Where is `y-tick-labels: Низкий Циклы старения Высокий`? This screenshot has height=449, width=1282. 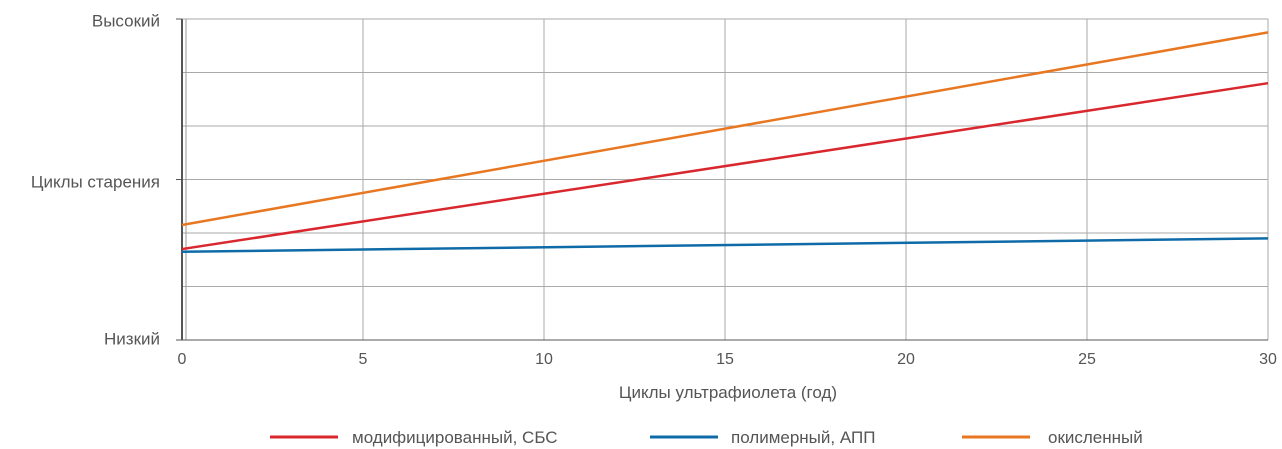
y-tick-labels: Низкий Циклы старения Высокий is located at coordinates (95, 179).